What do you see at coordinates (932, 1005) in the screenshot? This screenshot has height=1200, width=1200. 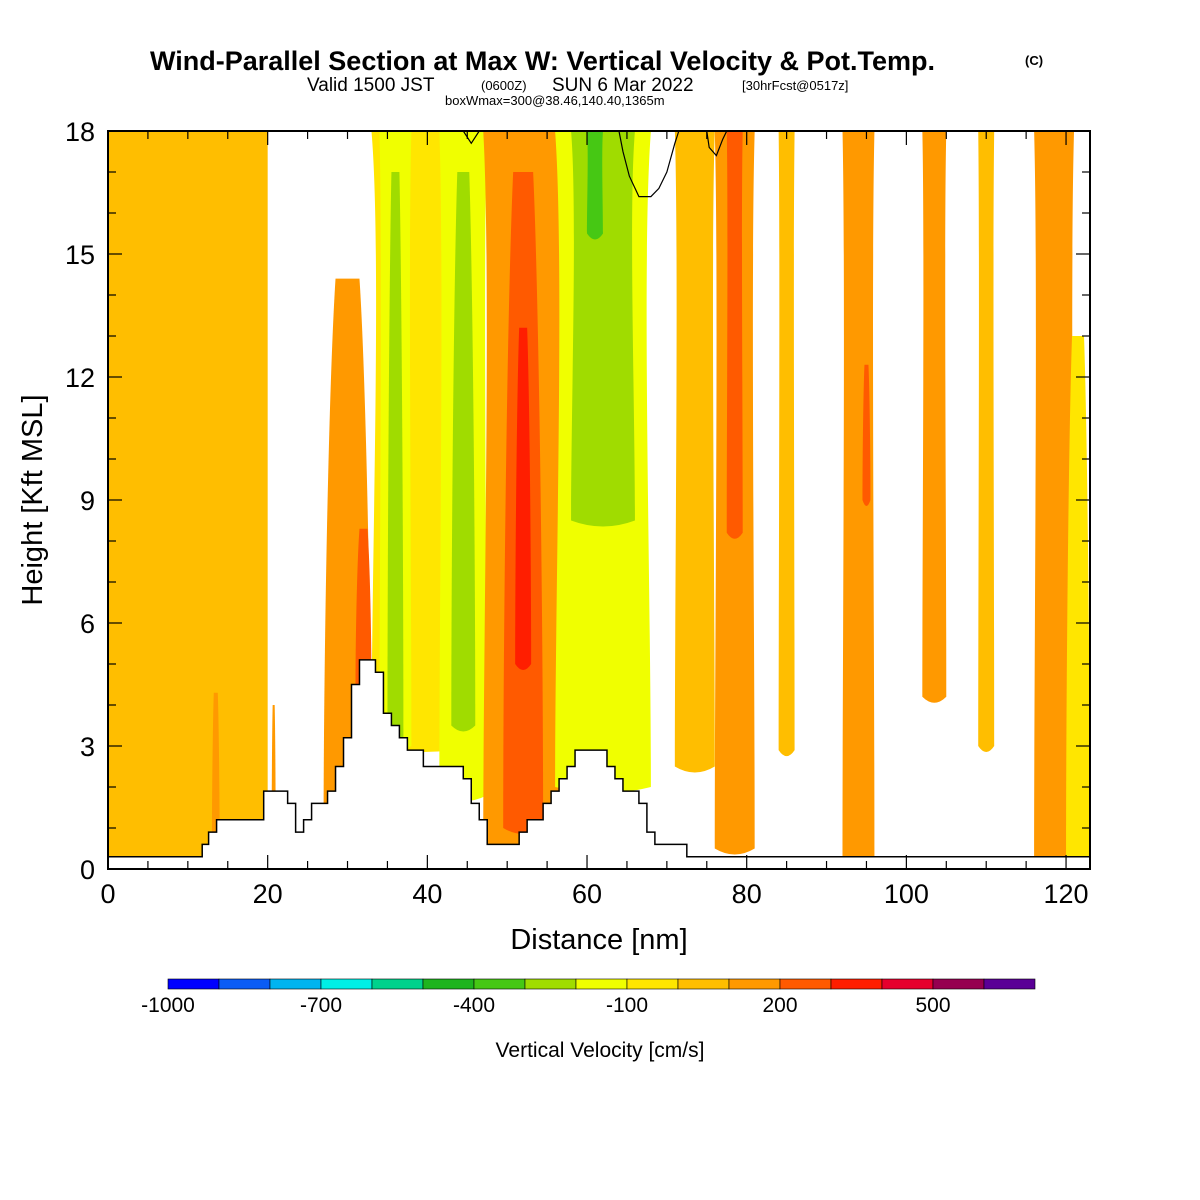 I see `colorbar-tick-label: 500` at bounding box center [932, 1005].